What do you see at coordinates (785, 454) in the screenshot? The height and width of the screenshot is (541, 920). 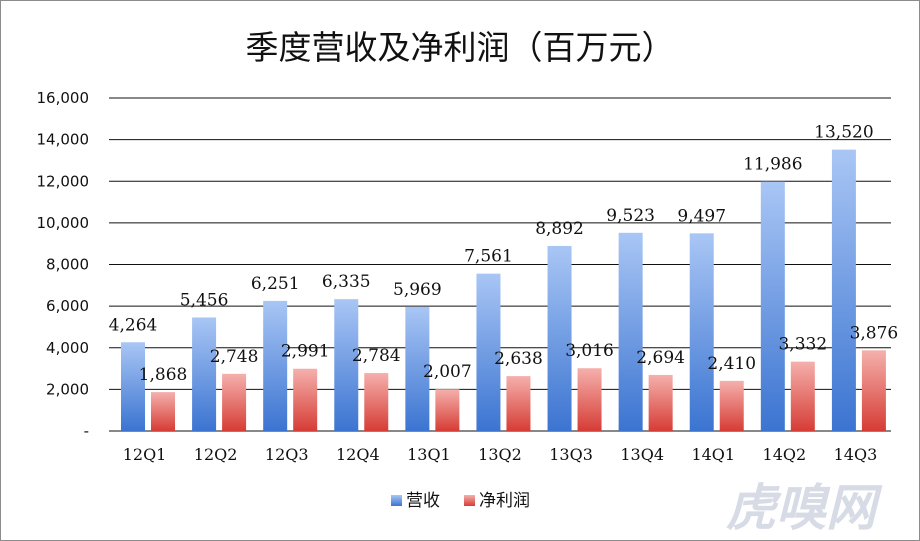 I see `x-tick-label: 14Q2` at bounding box center [785, 454].